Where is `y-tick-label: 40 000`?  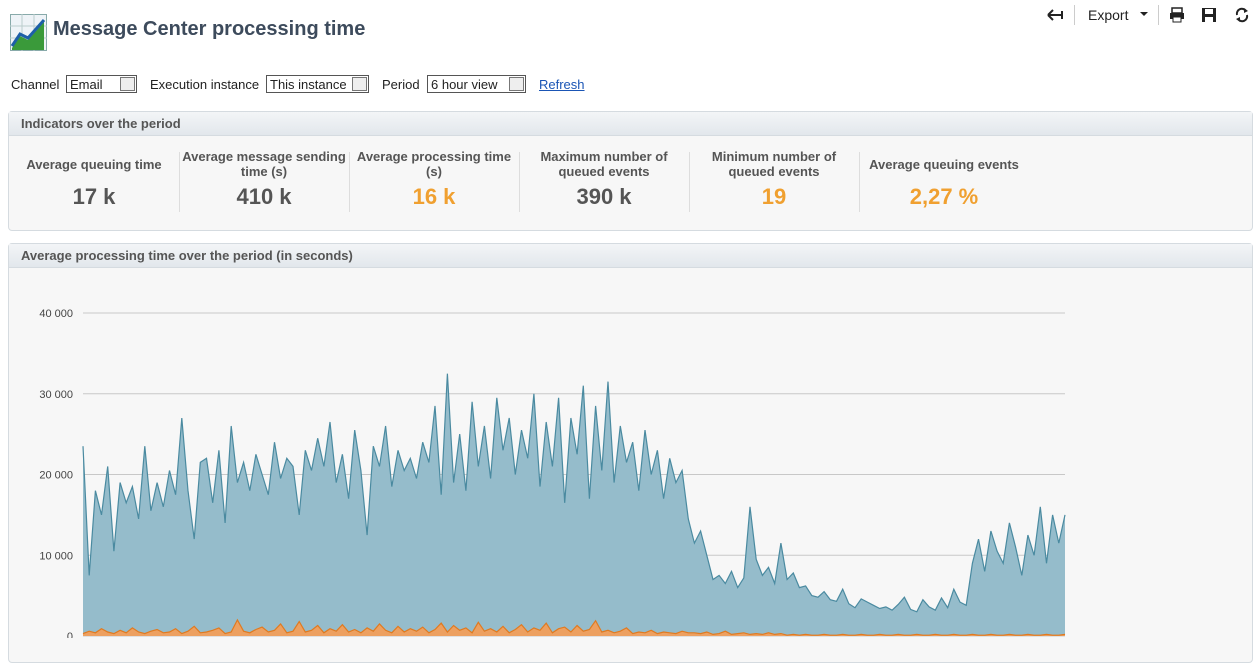
y-tick-label: 40 000 is located at coordinates (56, 314).